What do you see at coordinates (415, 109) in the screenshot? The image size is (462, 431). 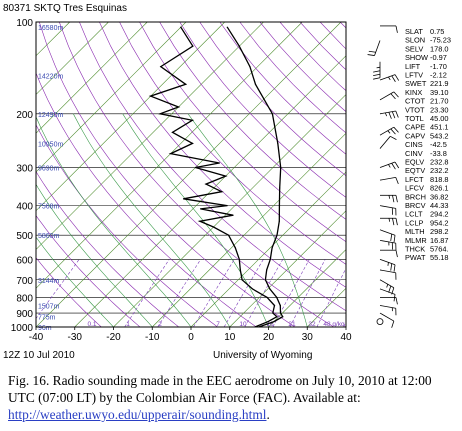 I see `index-name: VTOT` at bounding box center [415, 109].